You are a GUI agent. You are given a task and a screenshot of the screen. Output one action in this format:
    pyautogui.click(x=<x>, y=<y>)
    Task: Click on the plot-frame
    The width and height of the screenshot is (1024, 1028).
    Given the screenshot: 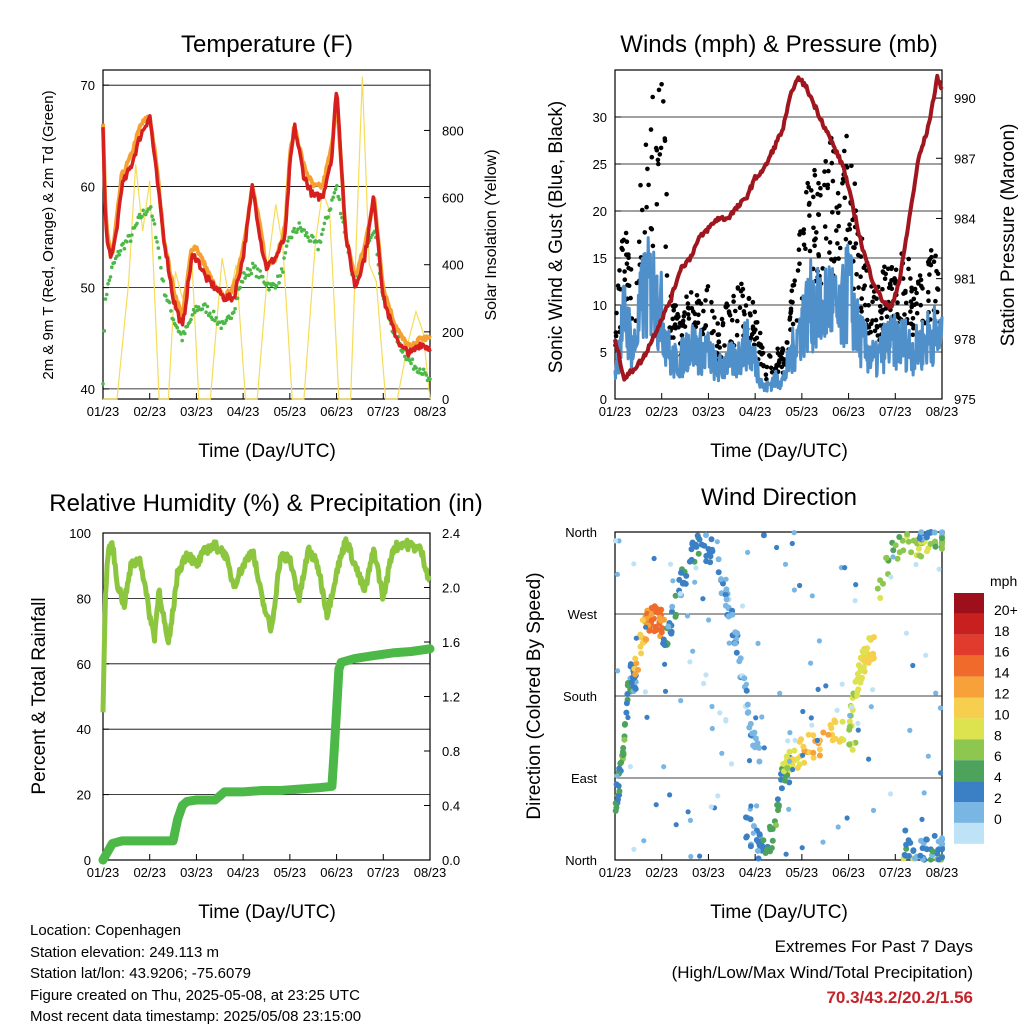 What is the action you would take?
    pyautogui.click(x=266, y=234)
    